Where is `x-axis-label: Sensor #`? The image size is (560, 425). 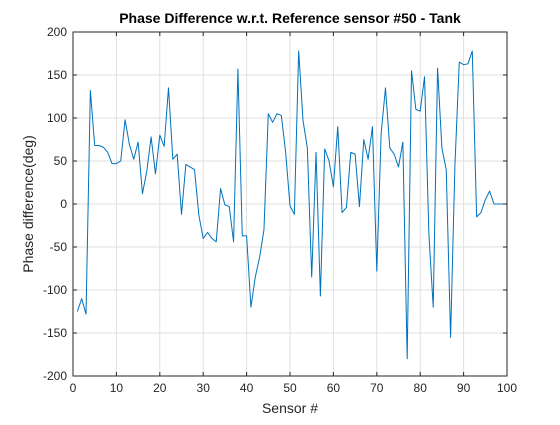 x-axis-label: Sensor # is located at coordinates (290, 408).